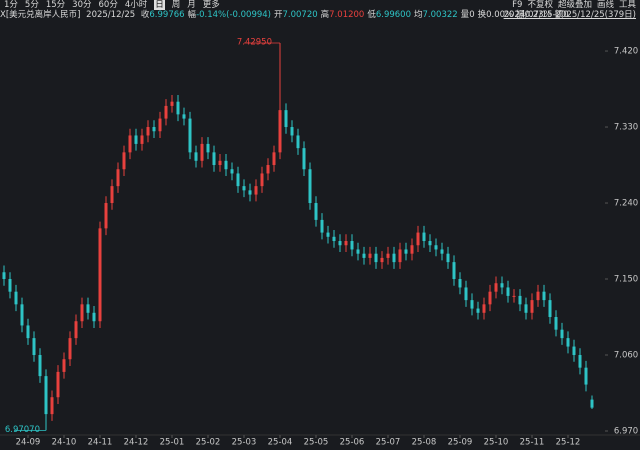 This screenshot has height=450, width=640. Describe the element at coordinates (436, 15) in the screenshot. I see `quote-item: 均7.00322` at that location.